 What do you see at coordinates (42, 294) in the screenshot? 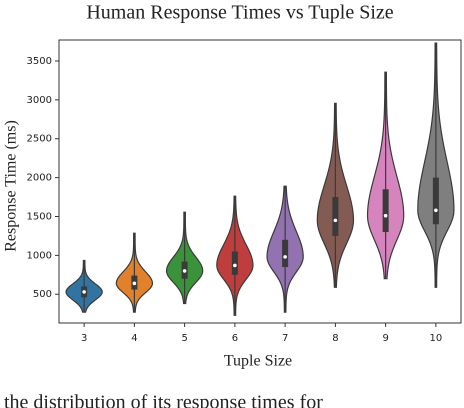
I see `y-tick-label: 500` at bounding box center [42, 294].